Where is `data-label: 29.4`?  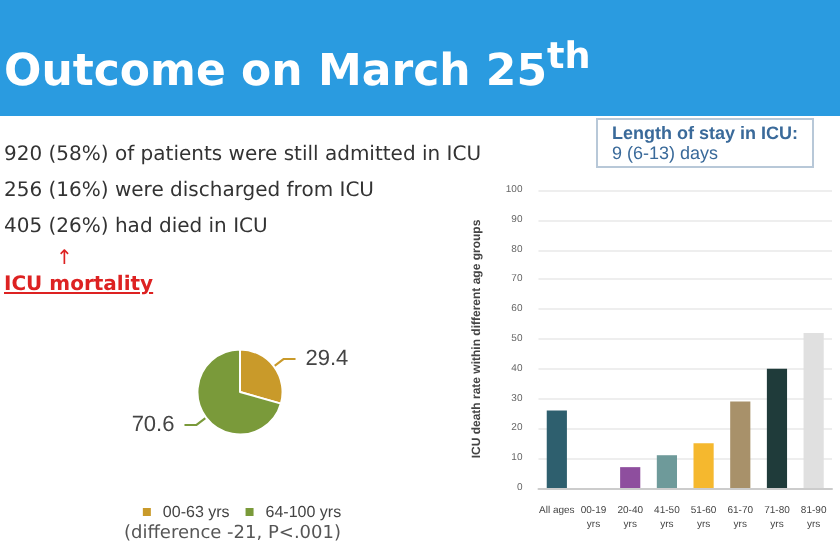 data-label: 29.4 is located at coordinates (327, 359).